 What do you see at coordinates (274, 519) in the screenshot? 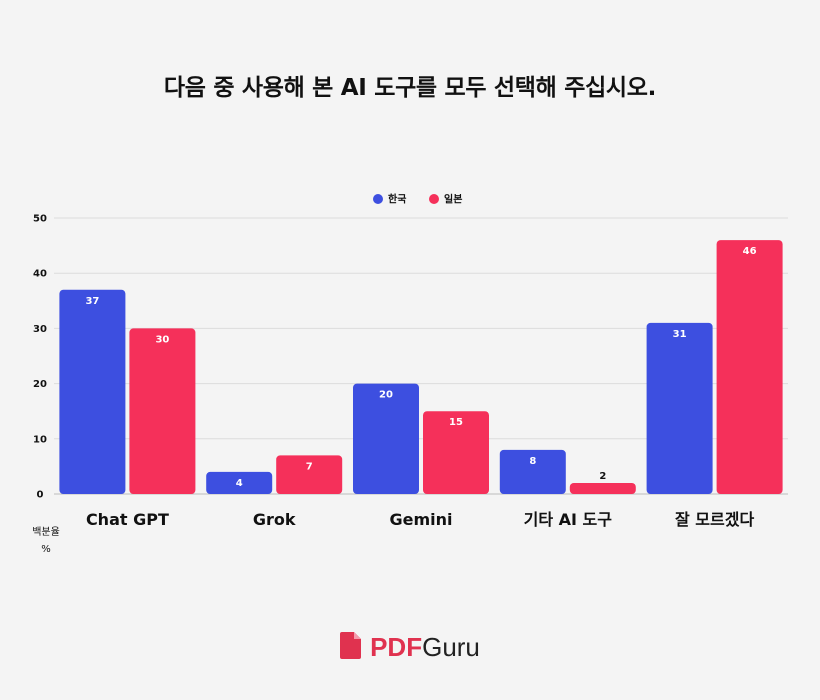
I see `x-tick-label: Grok` at bounding box center [274, 519].